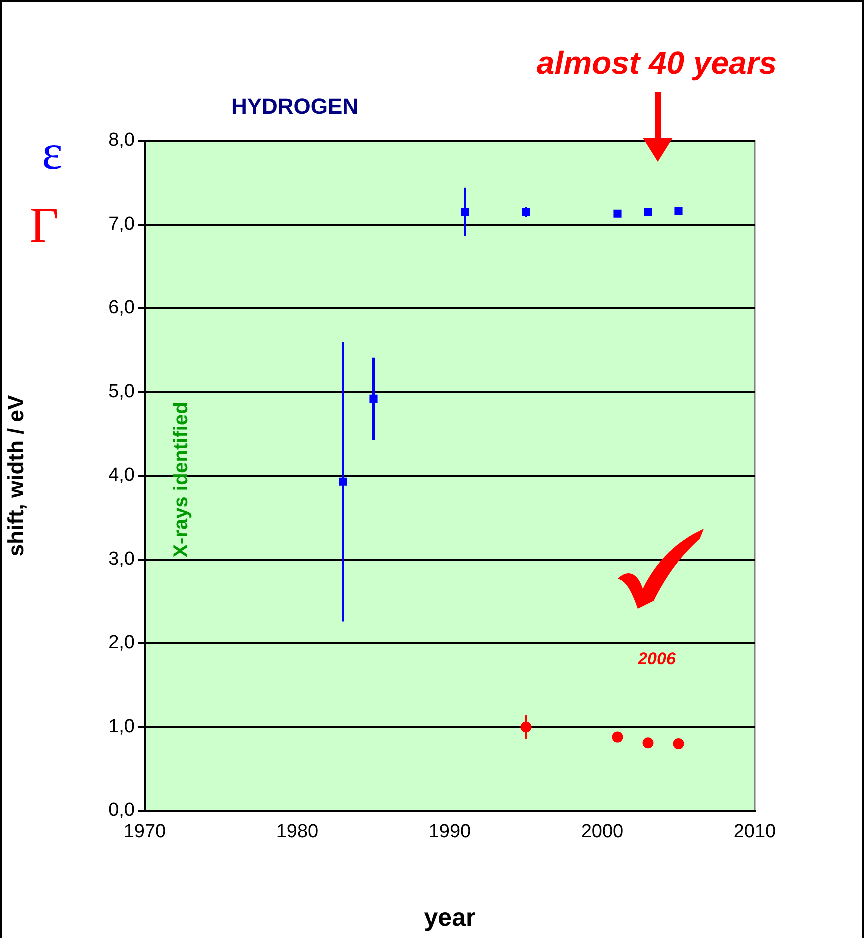 This screenshot has width=864, height=938. What do you see at coordinates (121, 559) in the screenshot?
I see `y-tick-label: 3,0` at bounding box center [121, 559].